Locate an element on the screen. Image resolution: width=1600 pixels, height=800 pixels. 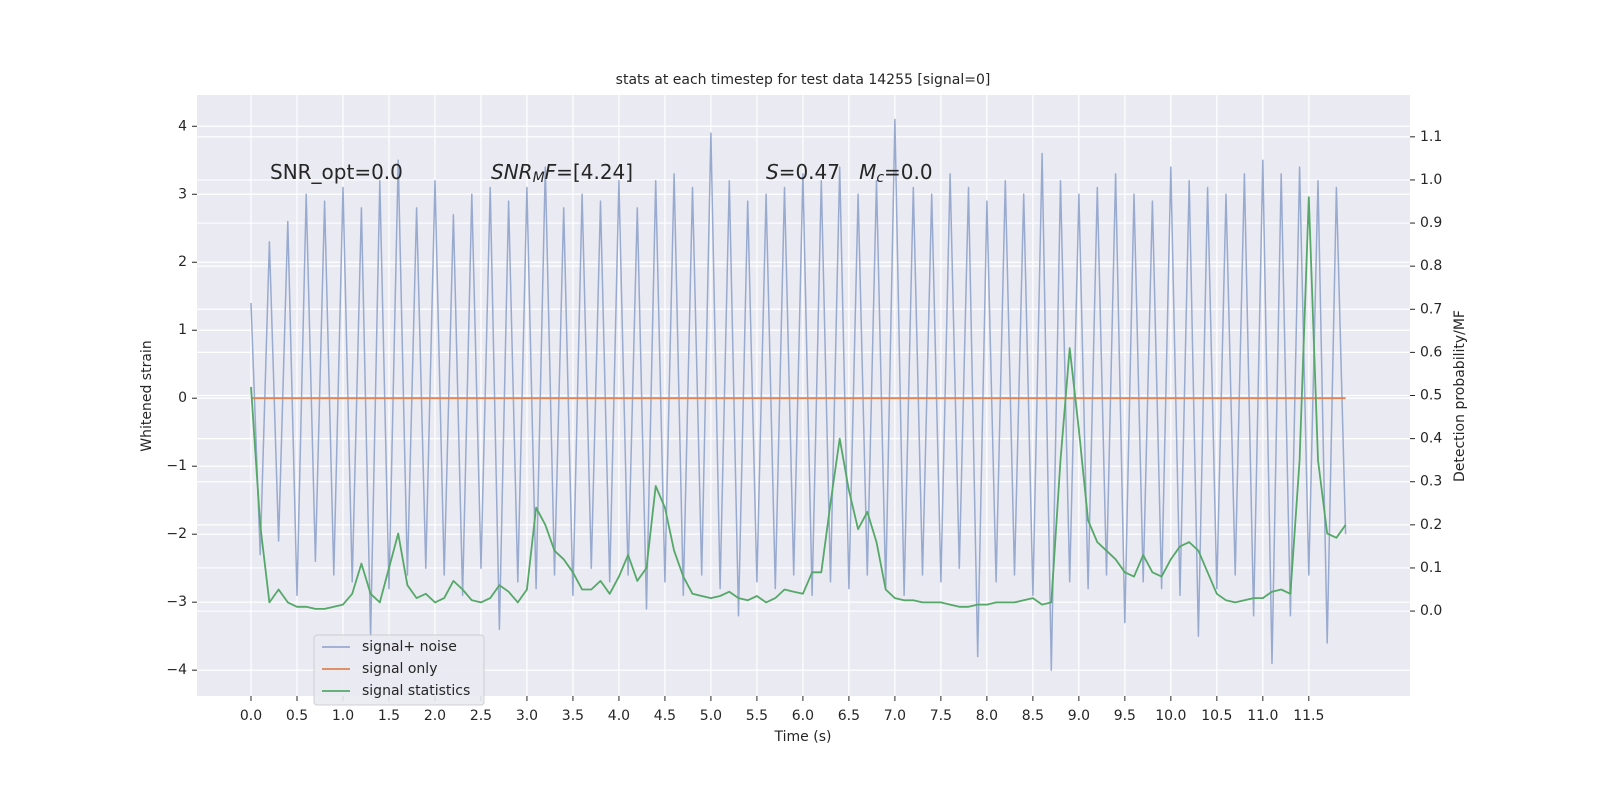
annotation-part: =0.47 is located at coordinates (819, 172).